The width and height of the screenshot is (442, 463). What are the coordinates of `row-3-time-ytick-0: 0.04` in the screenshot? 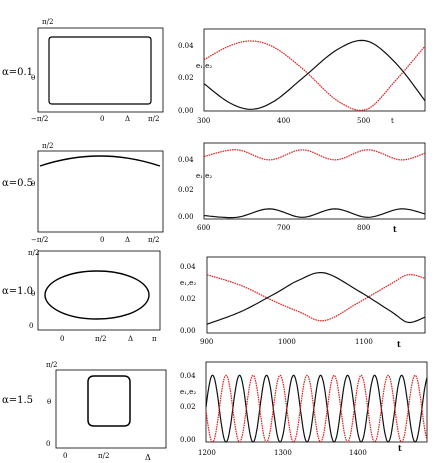 It's located at (188, 267).